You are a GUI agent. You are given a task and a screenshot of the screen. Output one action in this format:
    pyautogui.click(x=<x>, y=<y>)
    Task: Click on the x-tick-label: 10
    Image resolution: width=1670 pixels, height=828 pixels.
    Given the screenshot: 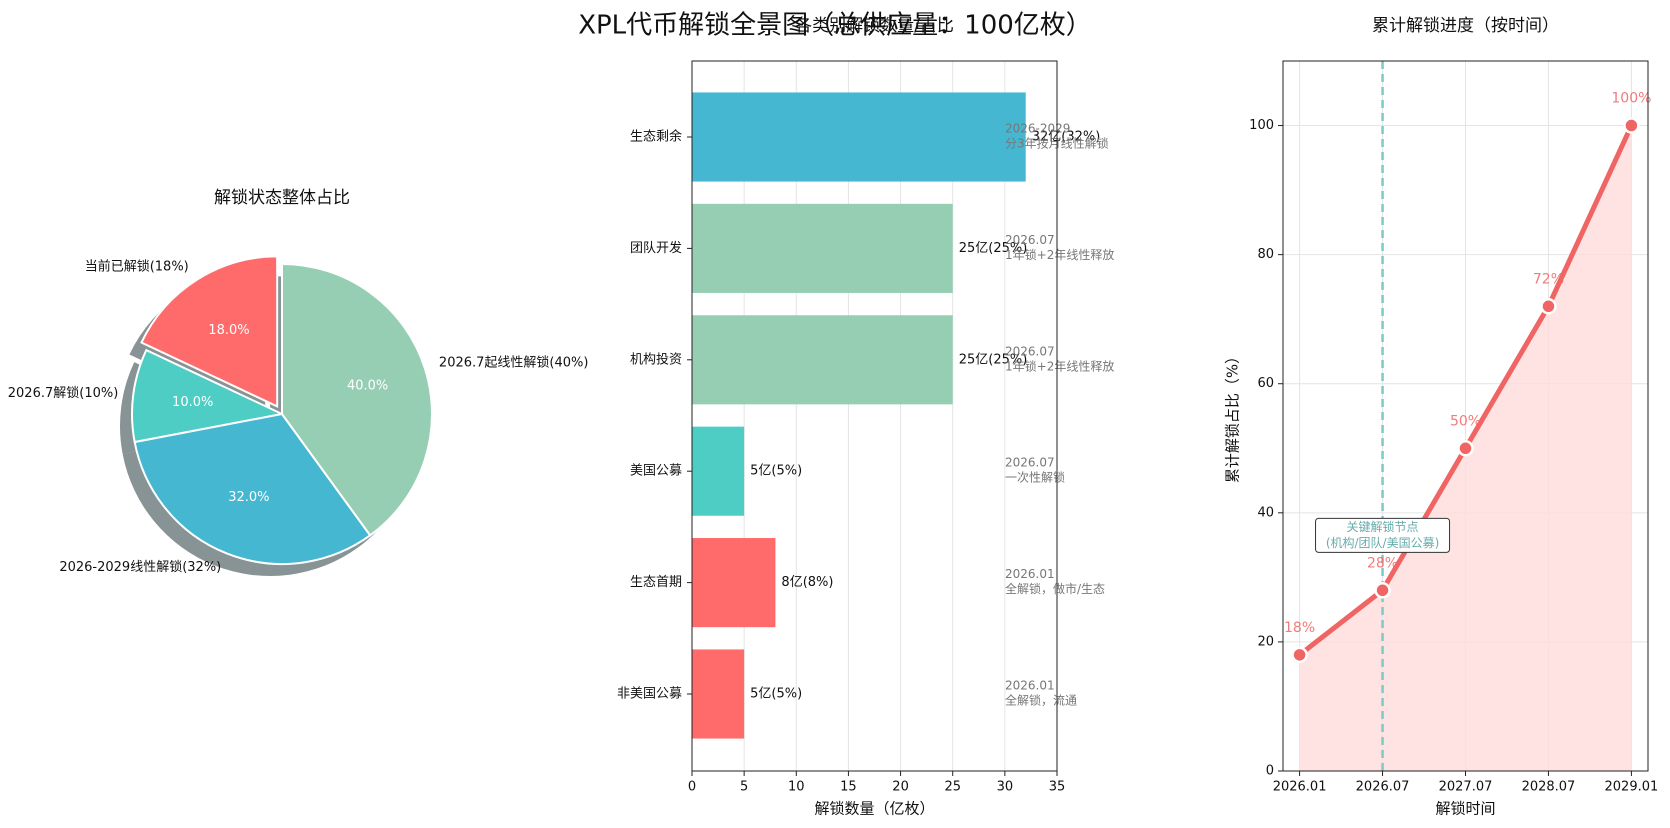 What is the action you would take?
    pyautogui.click(x=796, y=787)
    